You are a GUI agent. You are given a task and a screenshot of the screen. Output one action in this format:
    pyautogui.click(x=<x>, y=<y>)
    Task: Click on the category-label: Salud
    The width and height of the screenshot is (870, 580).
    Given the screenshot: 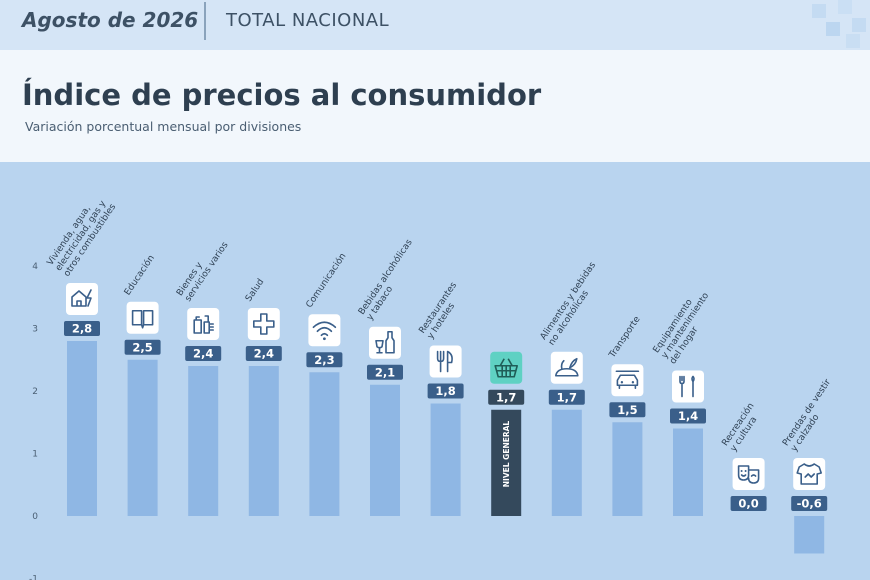 What is the action you would take?
    pyautogui.click(x=255, y=290)
    